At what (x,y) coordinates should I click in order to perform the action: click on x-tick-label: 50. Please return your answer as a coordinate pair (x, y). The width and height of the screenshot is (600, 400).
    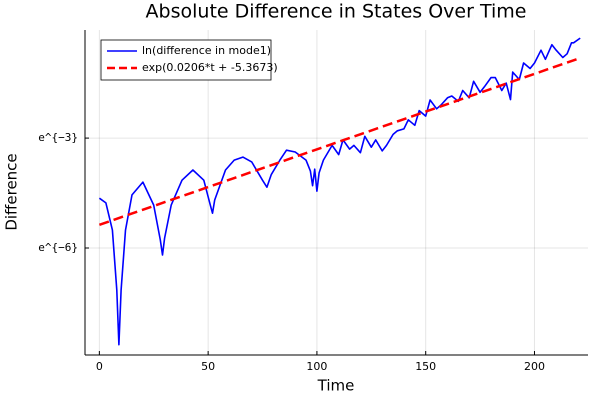
    Looking at the image, I should click on (208, 366).